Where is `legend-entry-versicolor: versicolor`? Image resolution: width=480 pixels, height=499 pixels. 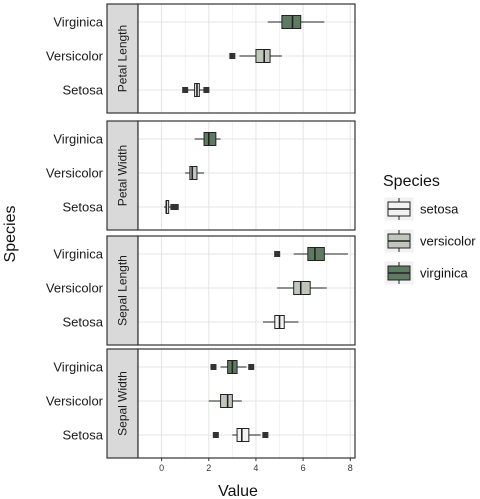
legend-entry-versicolor: versicolor is located at coordinates (429, 241).